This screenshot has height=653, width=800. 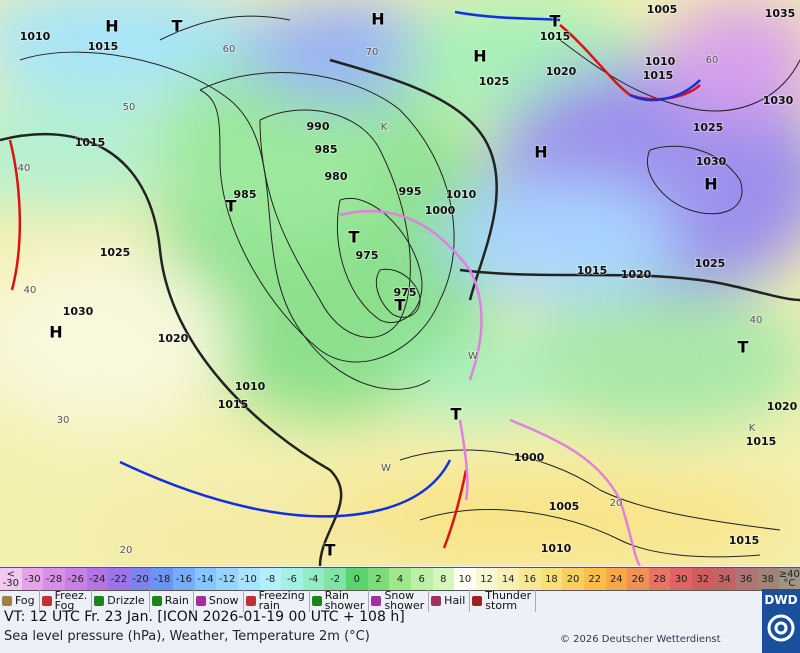 I want to click on temperature-label: 50, so click(x=129, y=107).